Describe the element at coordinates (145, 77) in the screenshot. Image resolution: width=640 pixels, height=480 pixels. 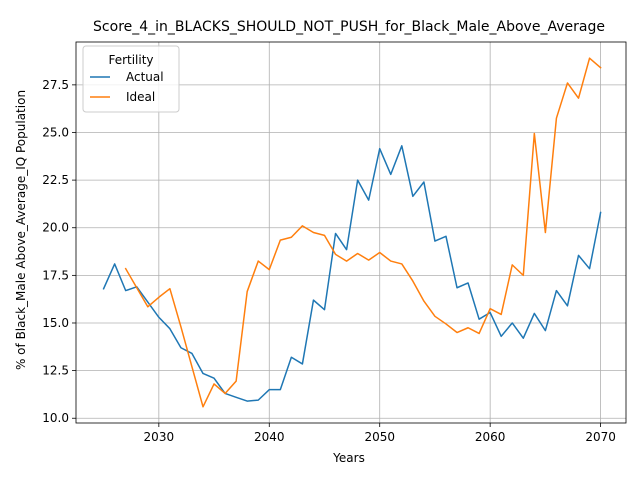
I see `legend-label-actual: Actual` at that location.